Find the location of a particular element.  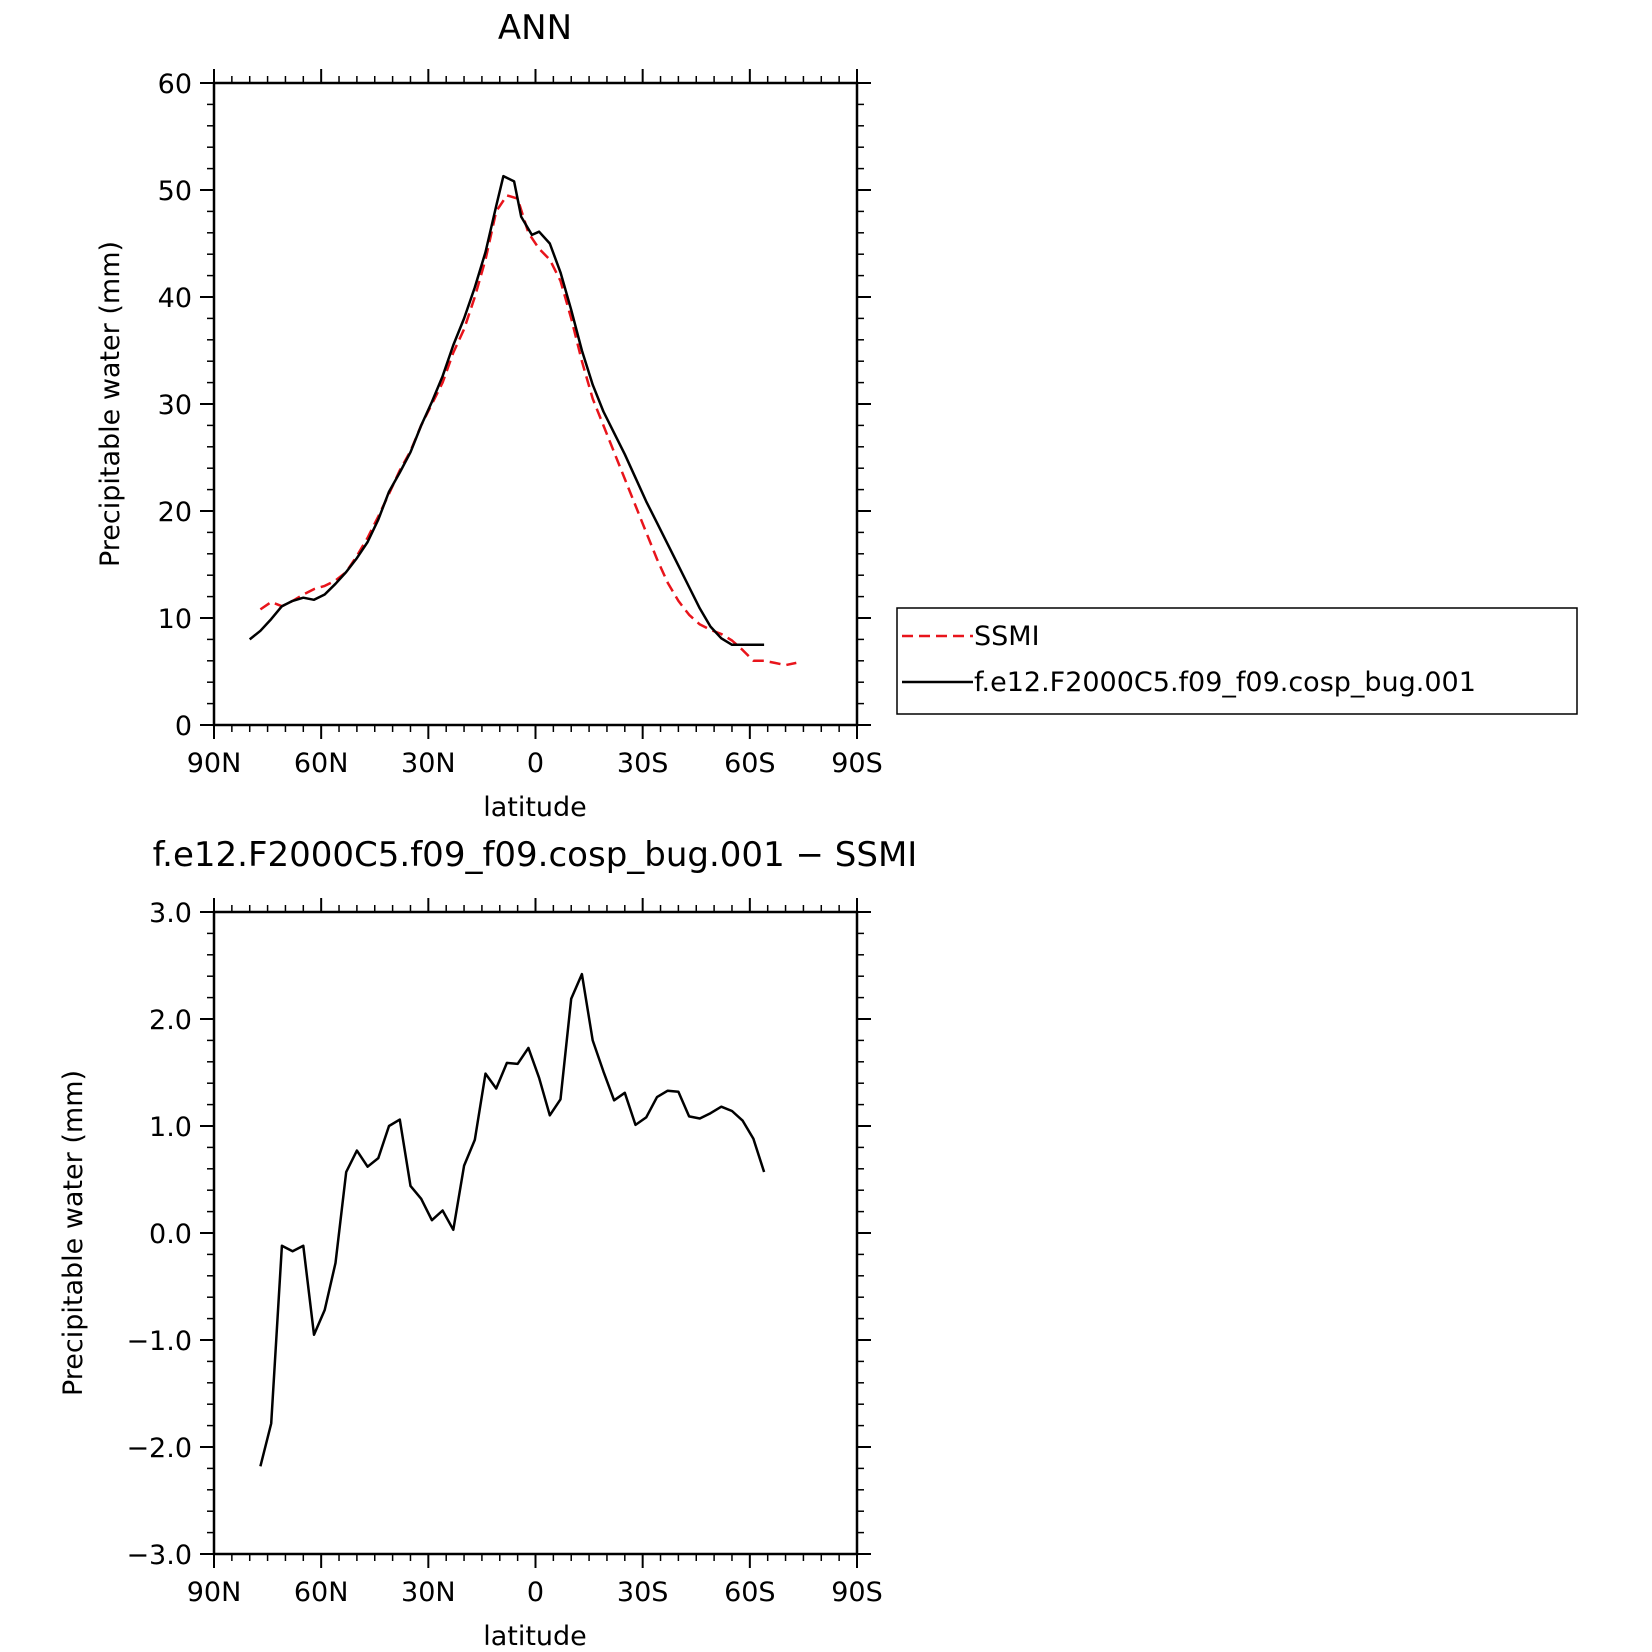

y-tick-label: 20 is located at coordinates (175, 512).